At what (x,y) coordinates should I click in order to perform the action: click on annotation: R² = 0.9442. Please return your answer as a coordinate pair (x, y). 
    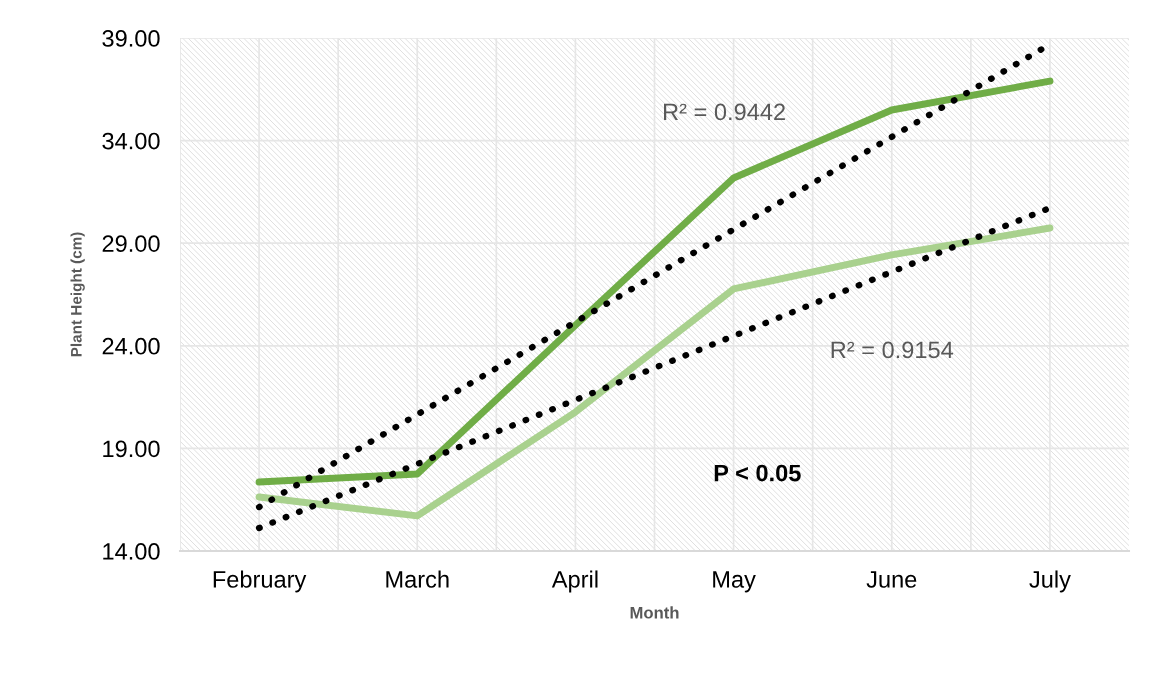
    Looking at the image, I should click on (724, 112).